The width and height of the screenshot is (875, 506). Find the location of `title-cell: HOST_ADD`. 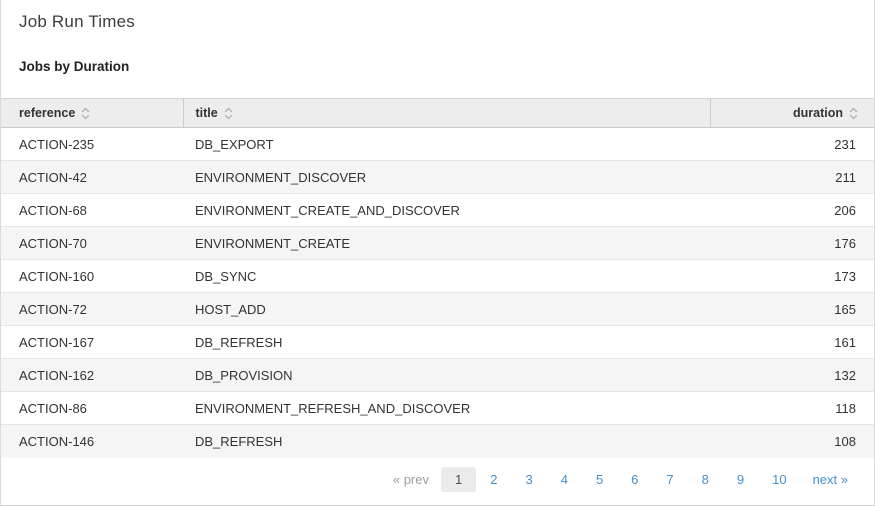

title-cell: HOST_ADD is located at coordinates (446, 309).